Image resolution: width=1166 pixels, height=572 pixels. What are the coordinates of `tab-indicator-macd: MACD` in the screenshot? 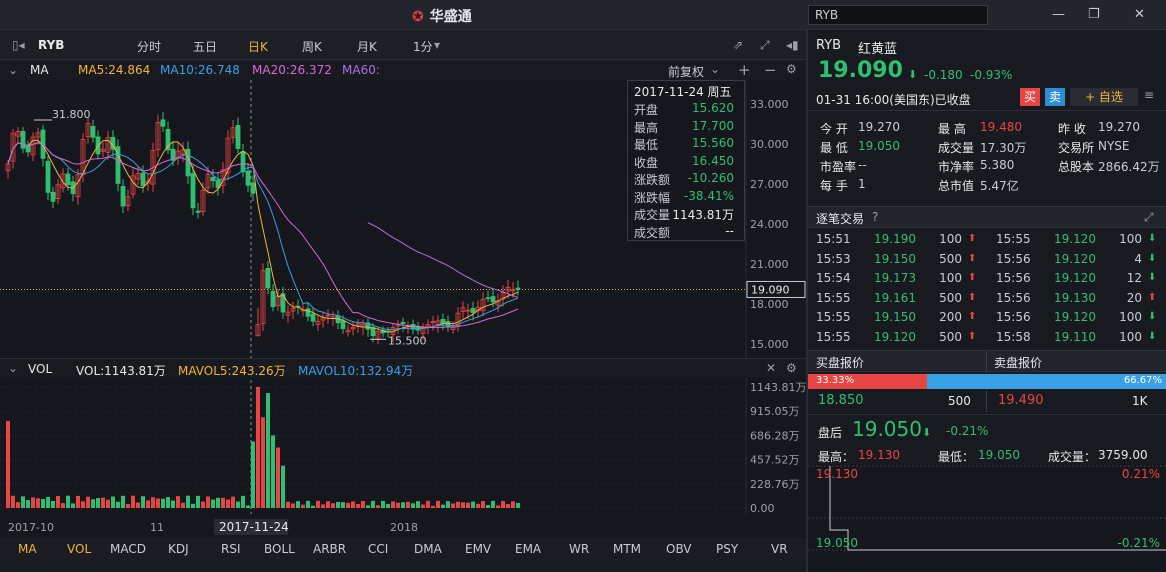 It's located at (128, 549).